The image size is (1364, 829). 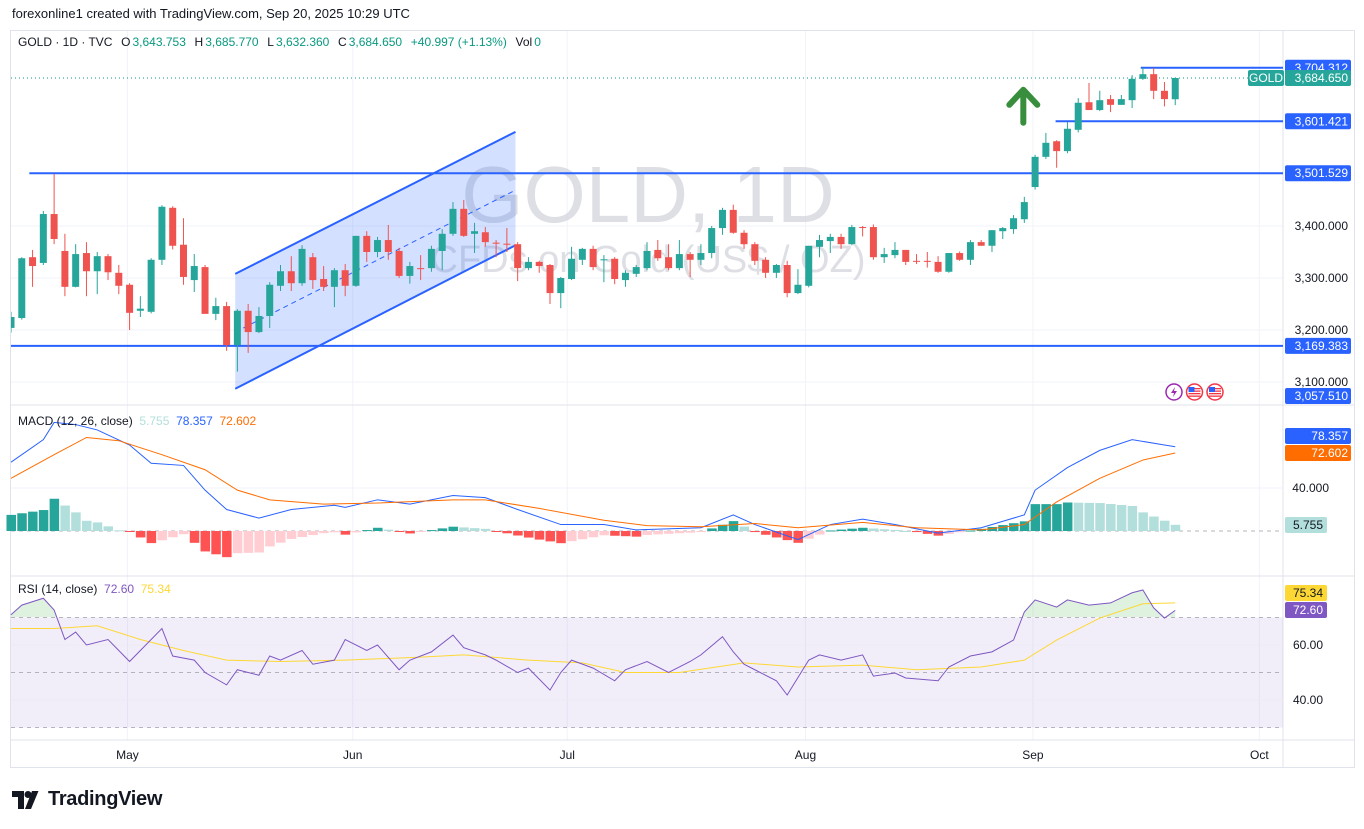 What do you see at coordinates (1174, 392) in the screenshot?
I see `lightning-icon` at bounding box center [1174, 392].